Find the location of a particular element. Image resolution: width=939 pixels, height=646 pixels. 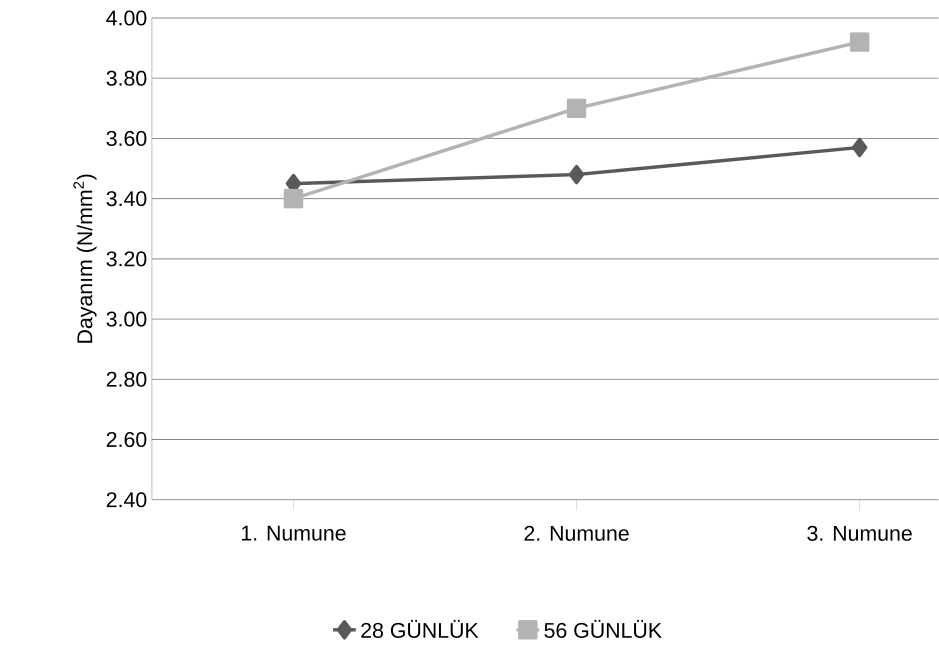

y-tick-label: 2.60 is located at coordinates (126, 440).